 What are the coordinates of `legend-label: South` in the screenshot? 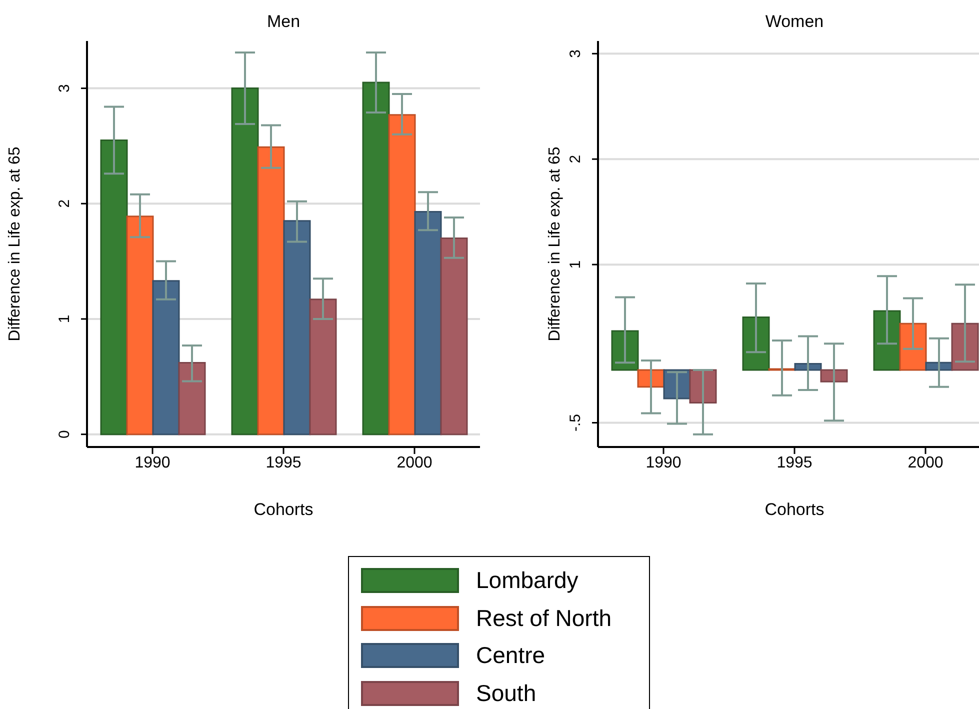 It's located at (506, 693).